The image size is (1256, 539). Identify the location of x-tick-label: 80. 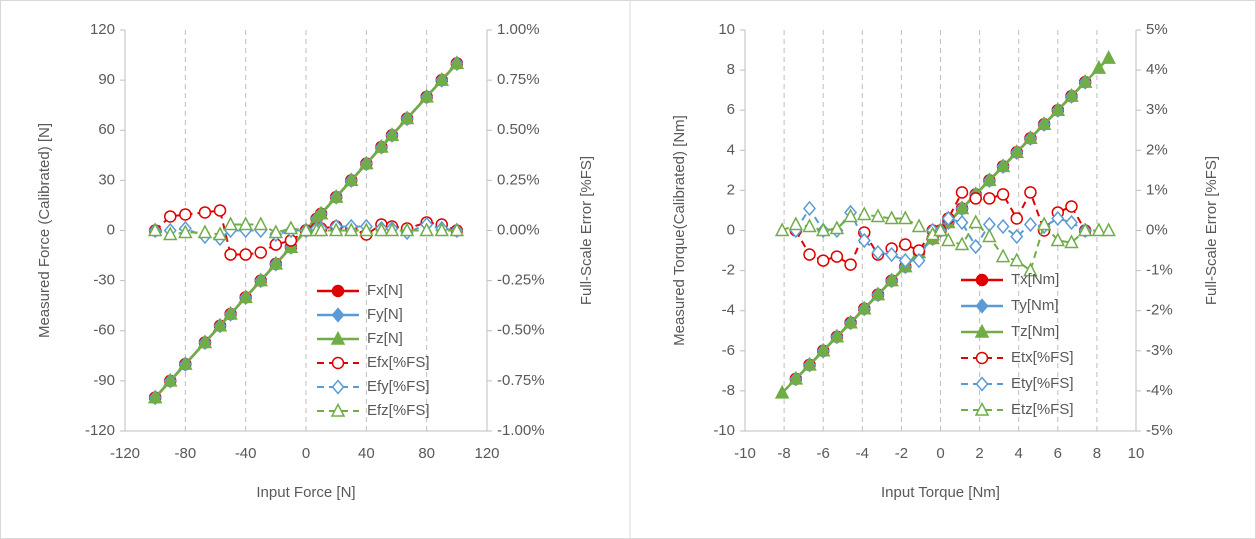
(426, 453).